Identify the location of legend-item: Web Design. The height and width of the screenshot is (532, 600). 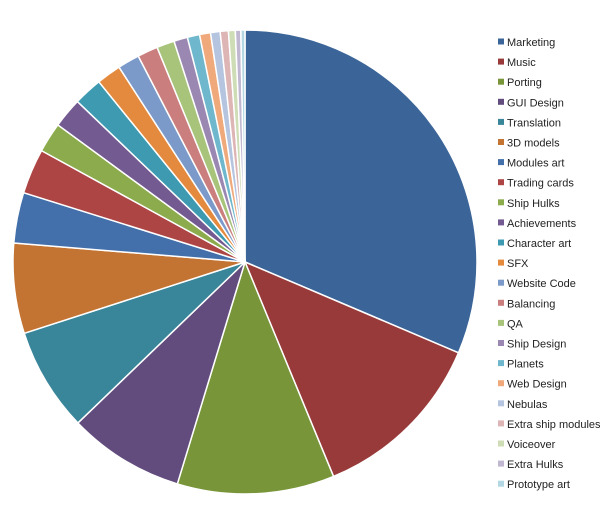
(532, 385).